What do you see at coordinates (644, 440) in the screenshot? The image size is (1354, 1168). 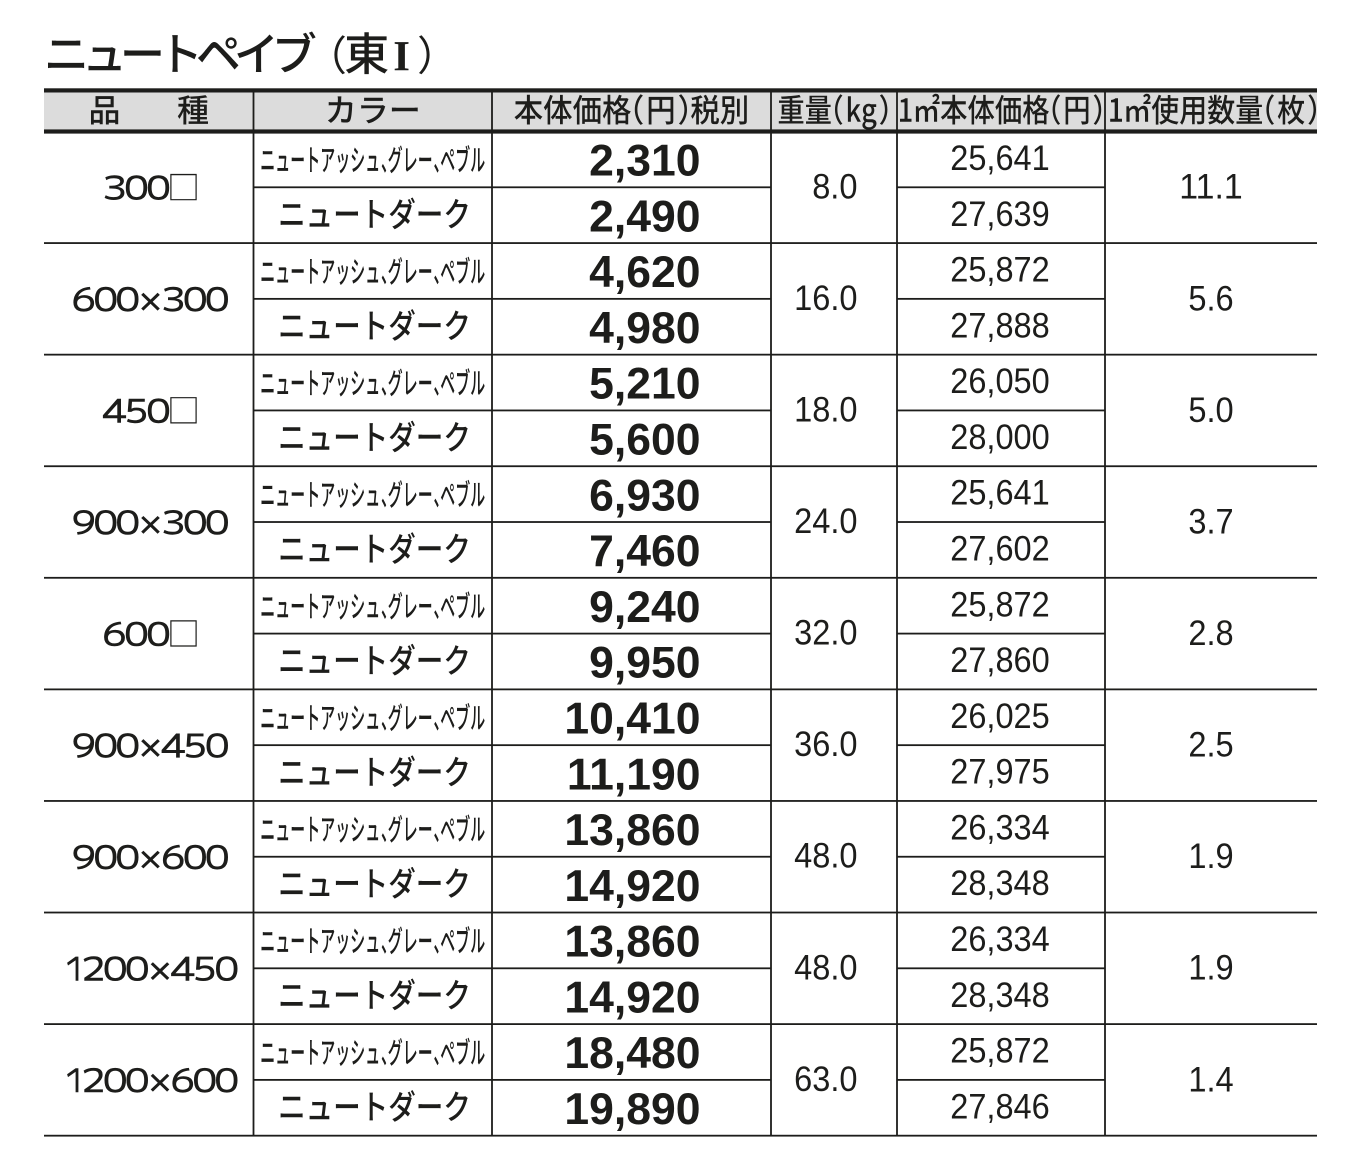 I see `svg-text: 5,600` at bounding box center [644, 440].